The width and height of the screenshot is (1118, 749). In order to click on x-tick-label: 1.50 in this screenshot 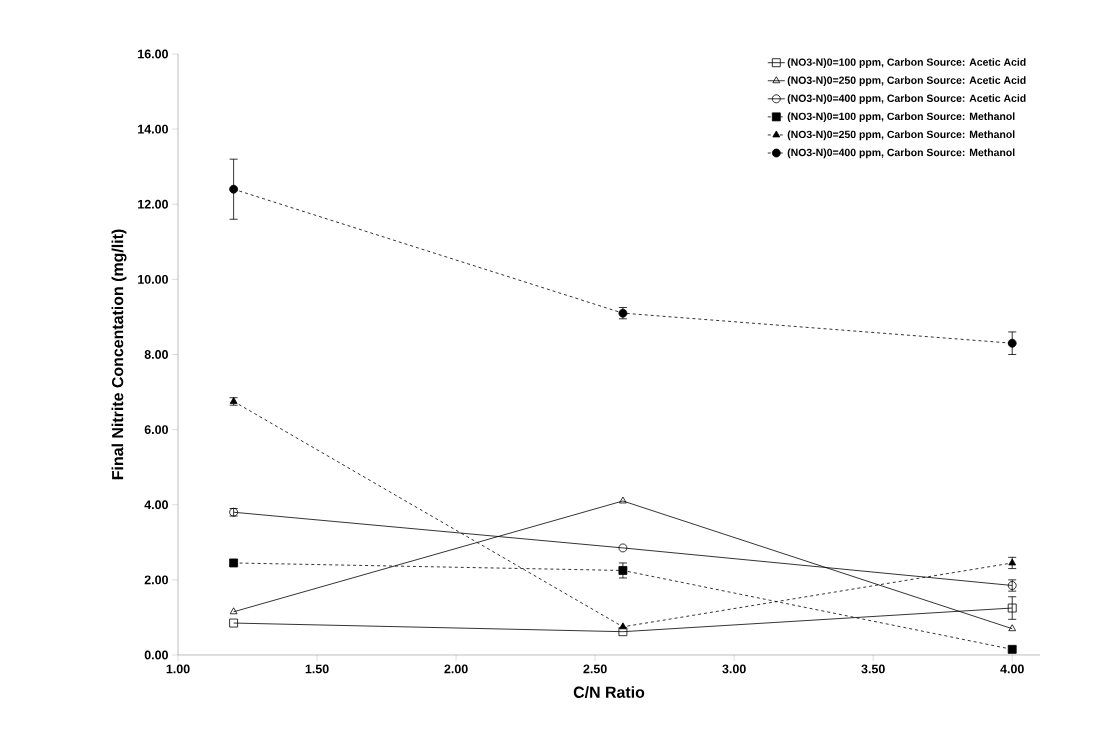, I will do `click(317, 669)`.